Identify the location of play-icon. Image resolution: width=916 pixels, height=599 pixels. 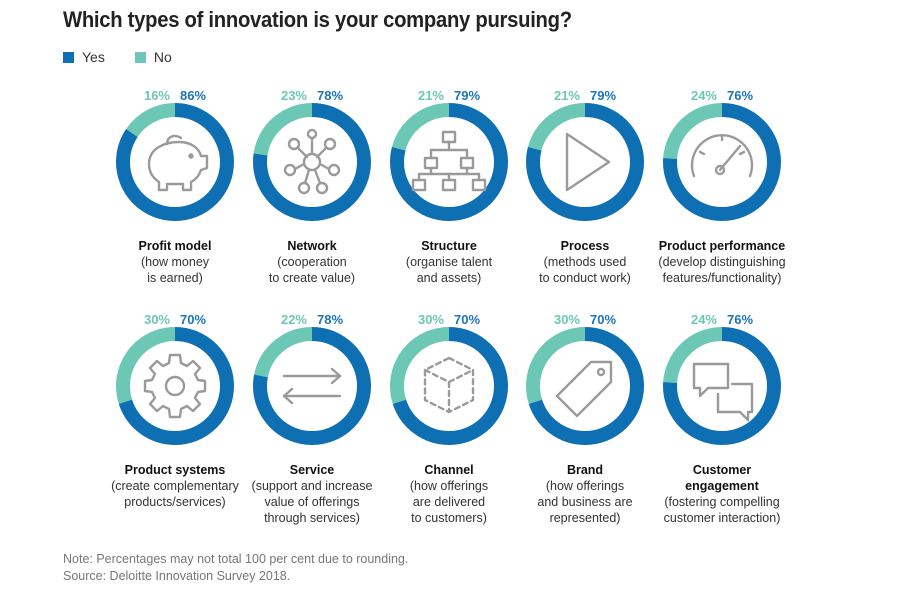
(588, 162).